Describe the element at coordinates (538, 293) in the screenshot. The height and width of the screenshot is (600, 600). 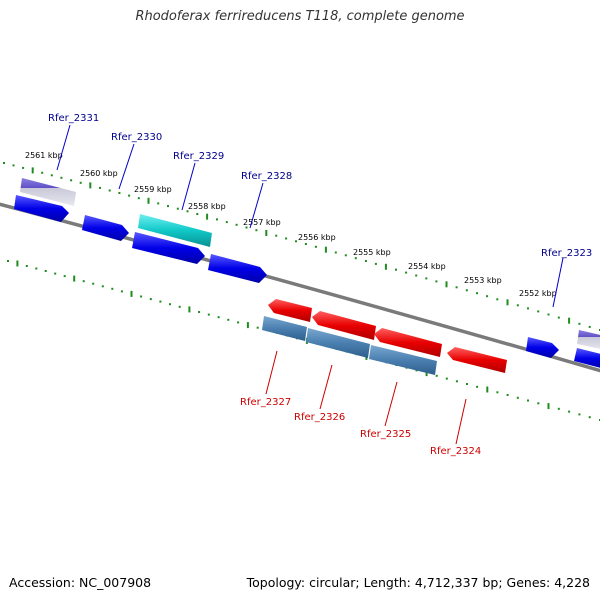
I see `scale-label: 2552 kbp` at that location.